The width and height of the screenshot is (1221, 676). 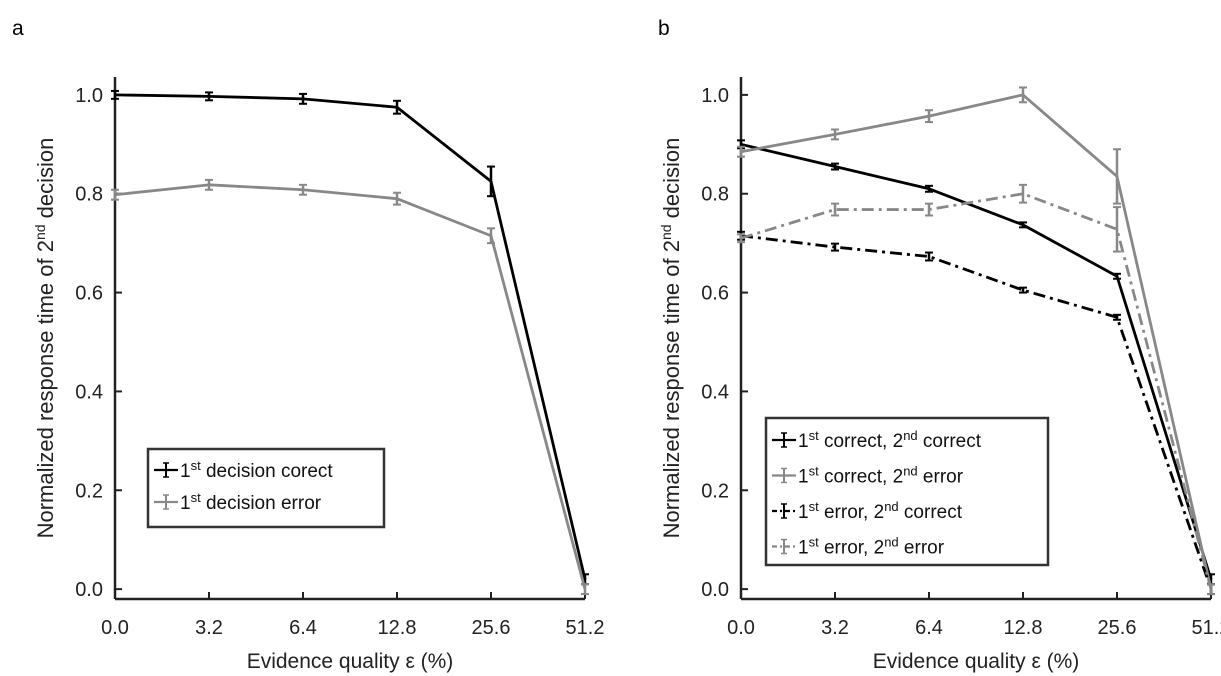 What do you see at coordinates (671, 181) in the screenshot?
I see `y-axis-label-tail: decision` at bounding box center [671, 181].